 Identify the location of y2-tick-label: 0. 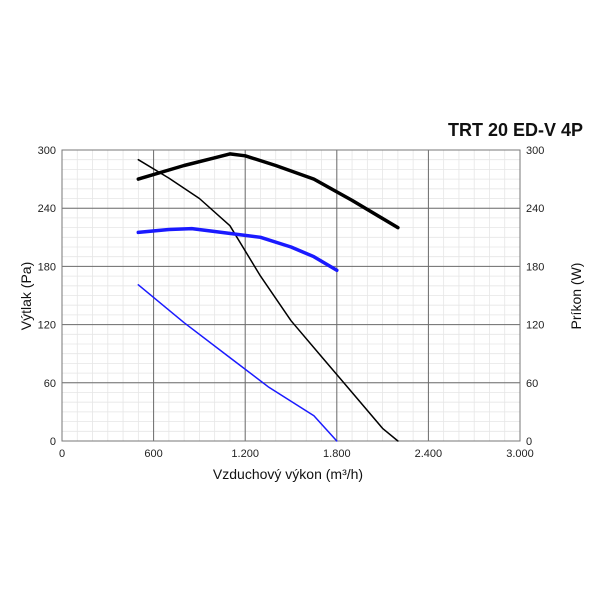
(529, 442).